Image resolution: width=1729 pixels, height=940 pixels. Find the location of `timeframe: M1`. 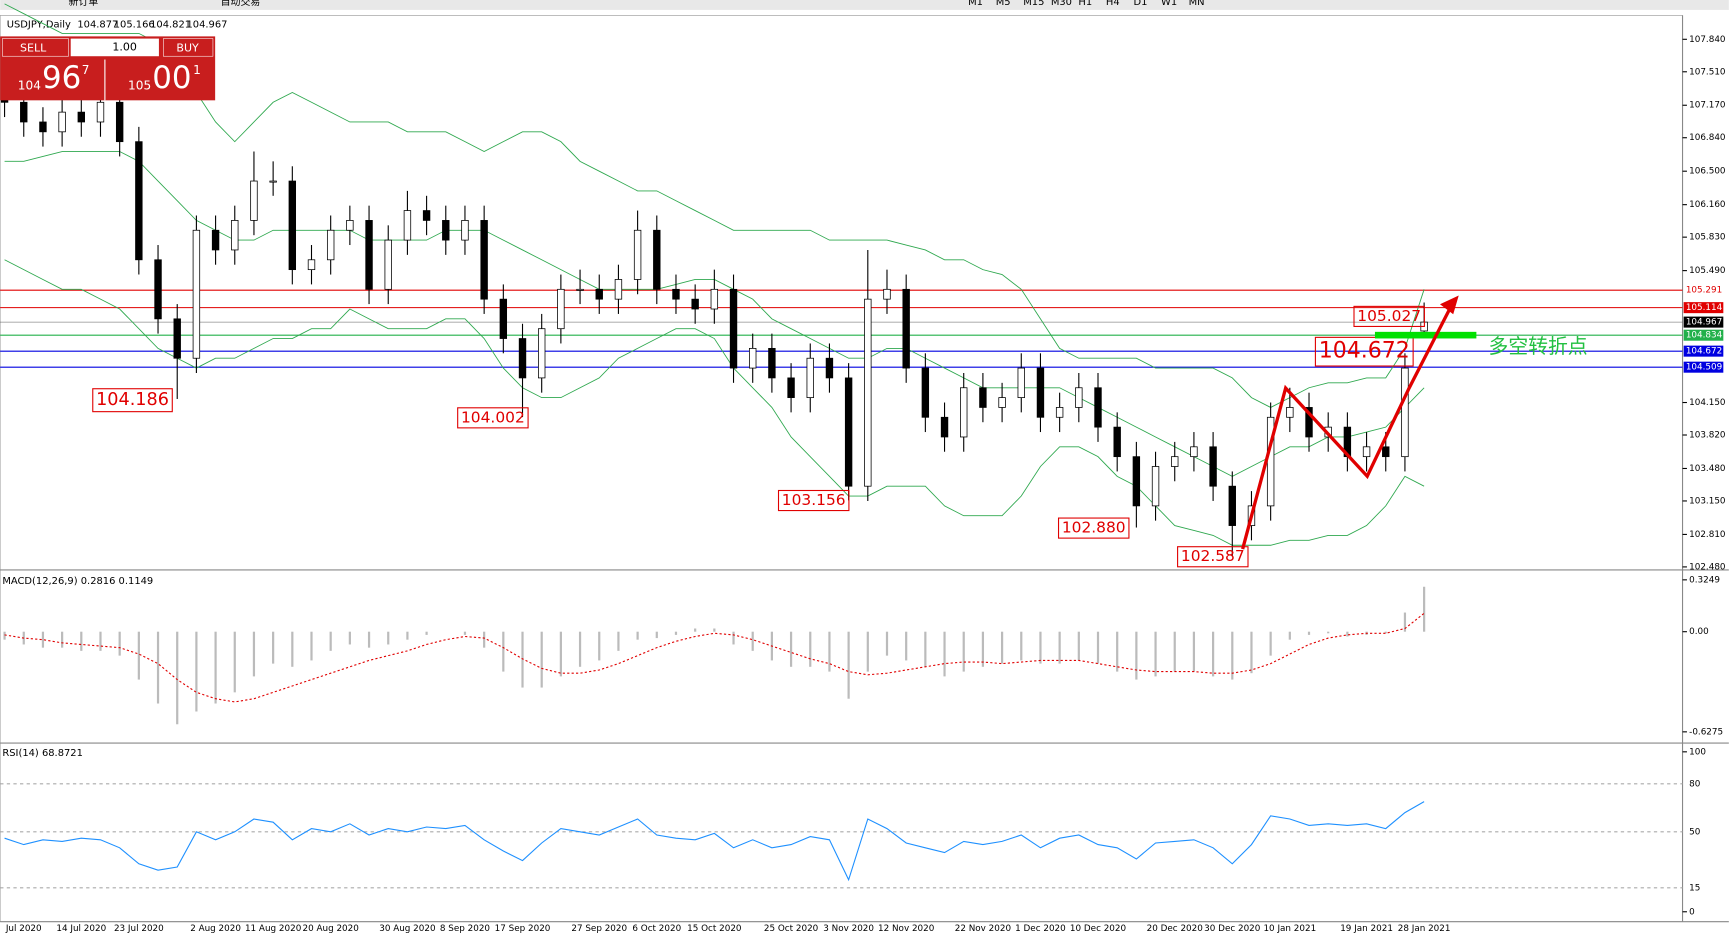

timeframe: M1 is located at coordinates (975, 4).